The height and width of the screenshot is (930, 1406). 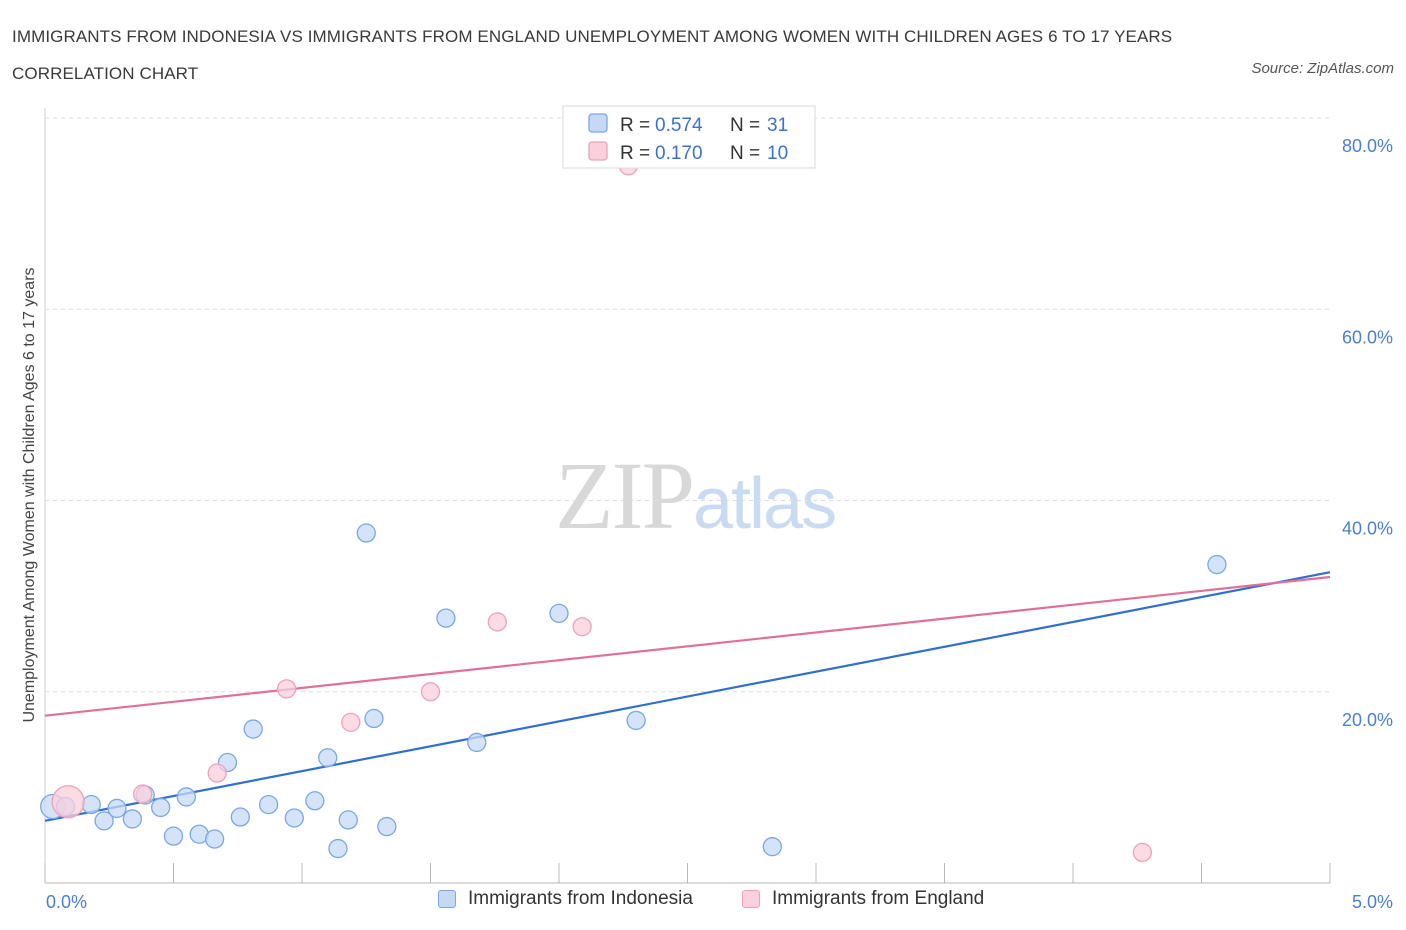 I want to click on legend-swatch-indonesia, so click(x=447, y=899).